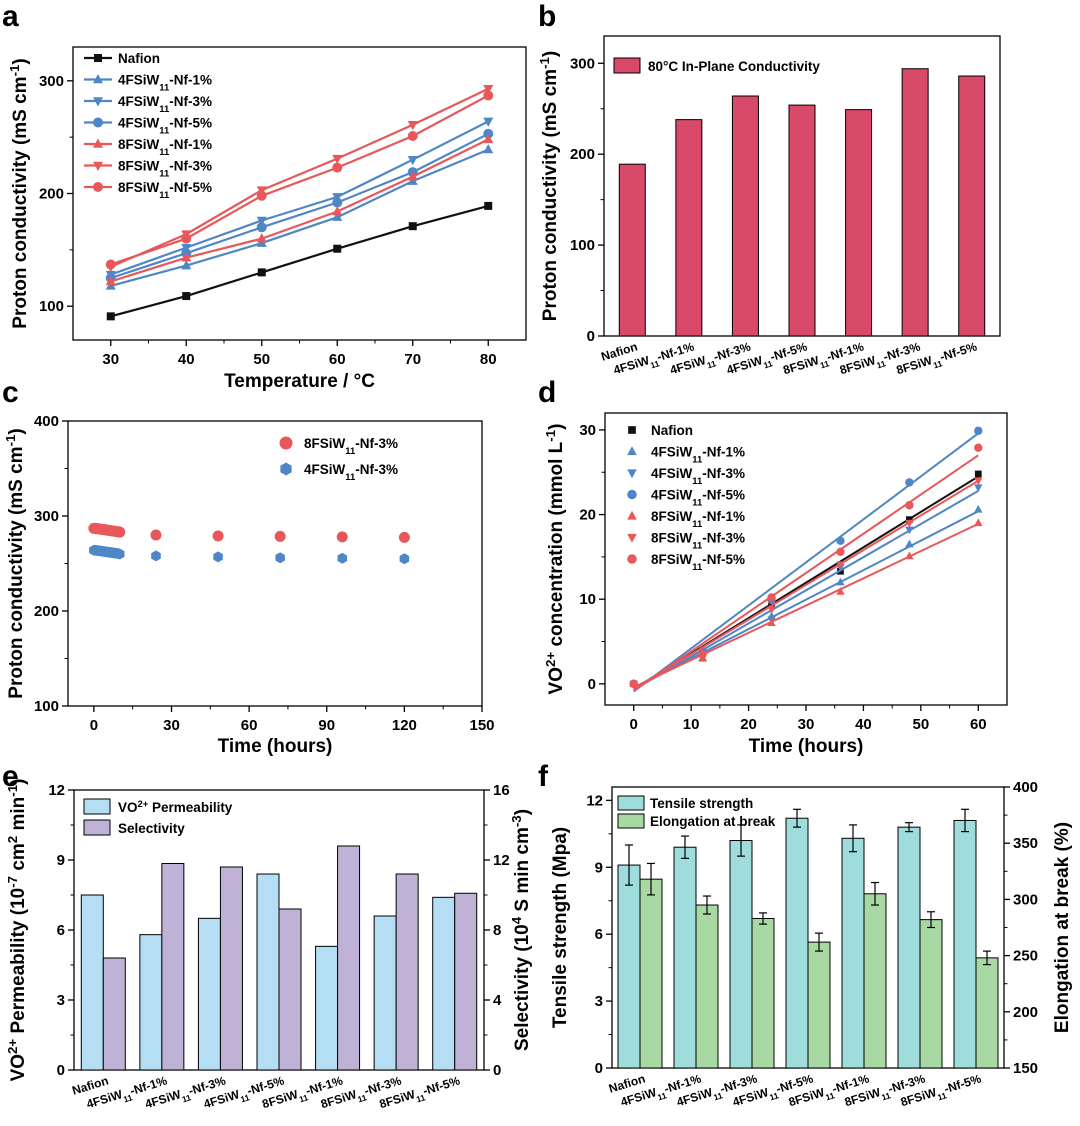 The width and height of the screenshot is (1080, 1126). I want to click on legend: 8FSiW11-Nf-3% 4FSiW11-Nf-3%, so click(338, 459).